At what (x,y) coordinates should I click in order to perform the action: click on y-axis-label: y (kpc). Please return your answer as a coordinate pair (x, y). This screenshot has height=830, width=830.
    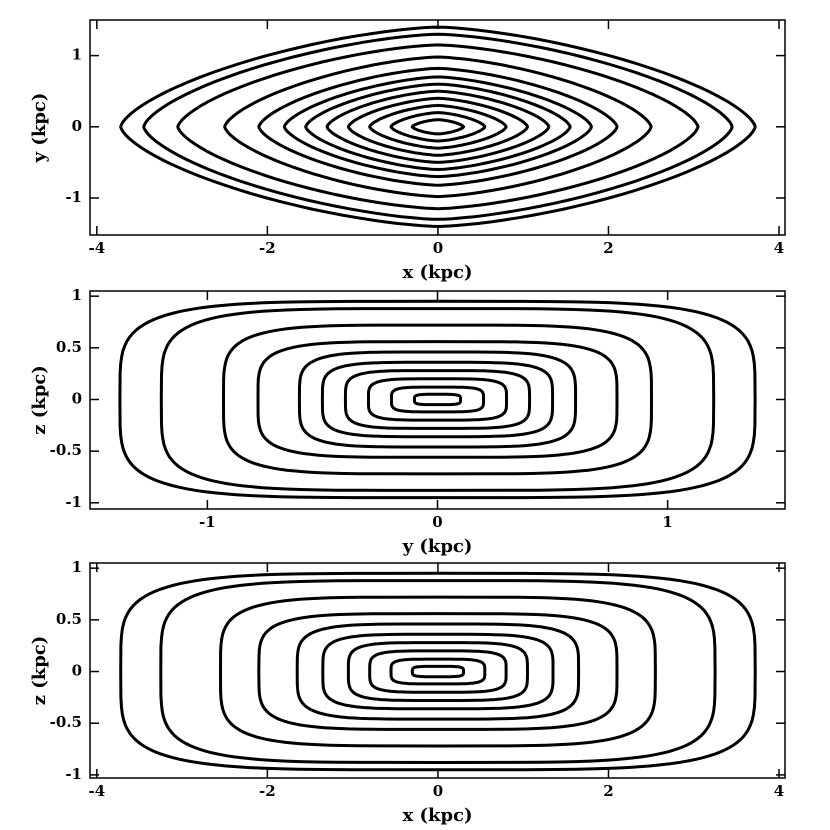
    Looking at the image, I should click on (39, 128).